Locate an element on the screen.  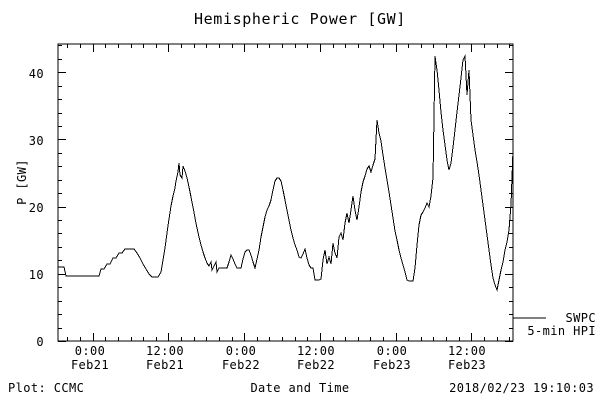
chart-title: Hemispheric Power [GW] is located at coordinates (300, 19).